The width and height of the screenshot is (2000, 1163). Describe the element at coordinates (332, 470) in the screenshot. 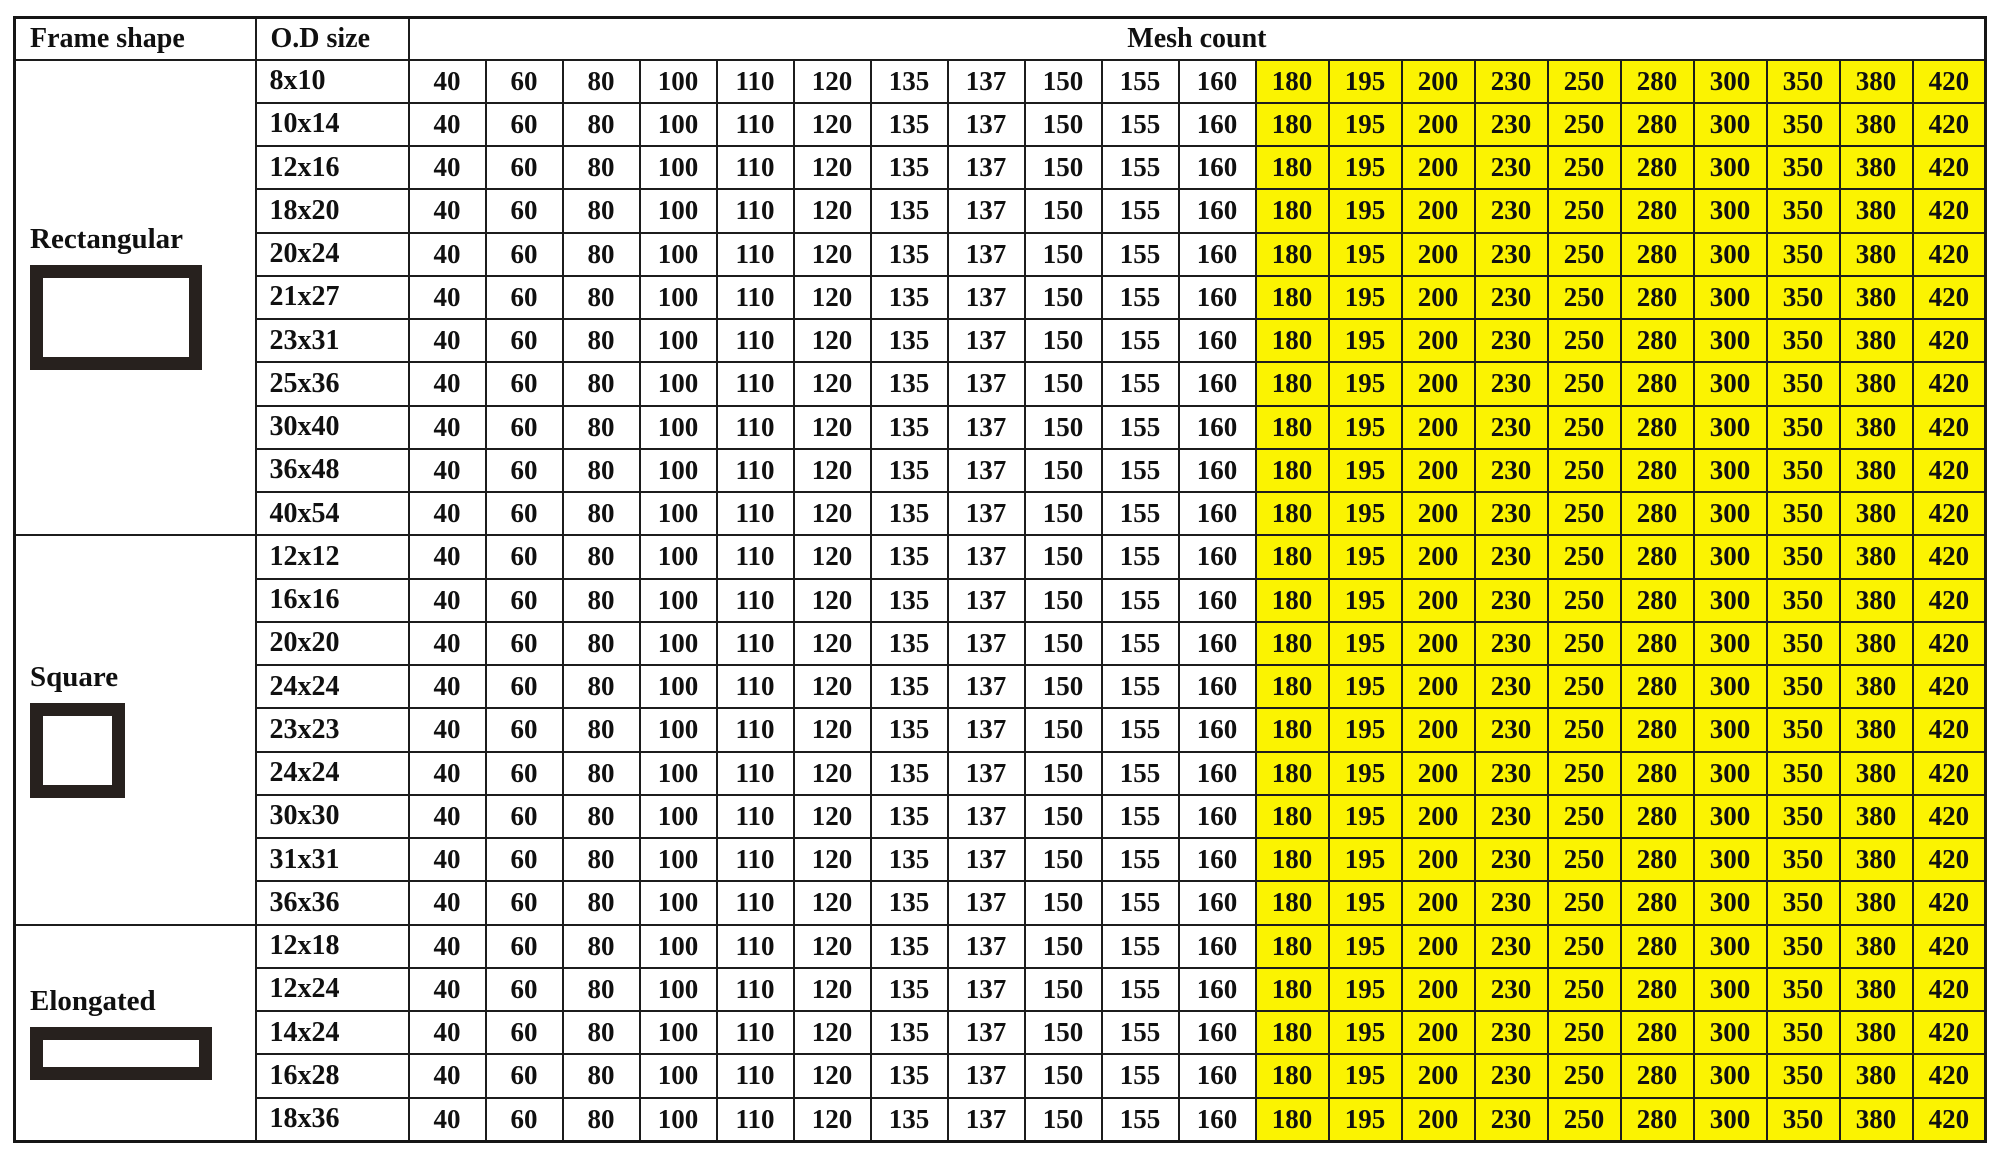

I see `od-size-cell: 36x48` at that location.